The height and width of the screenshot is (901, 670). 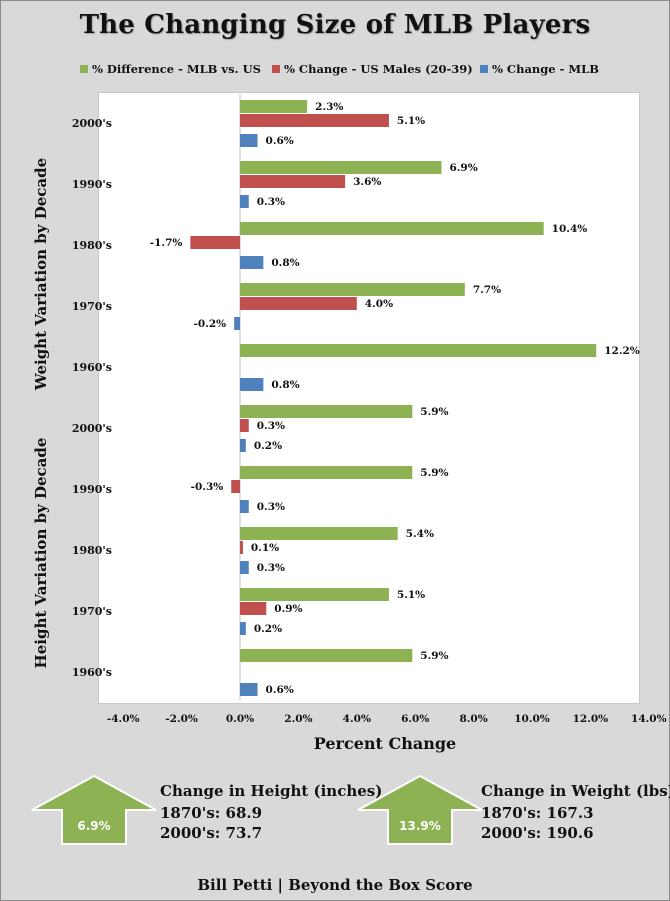 I want to click on data-label: 12.2%, so click(x=622, y=351).